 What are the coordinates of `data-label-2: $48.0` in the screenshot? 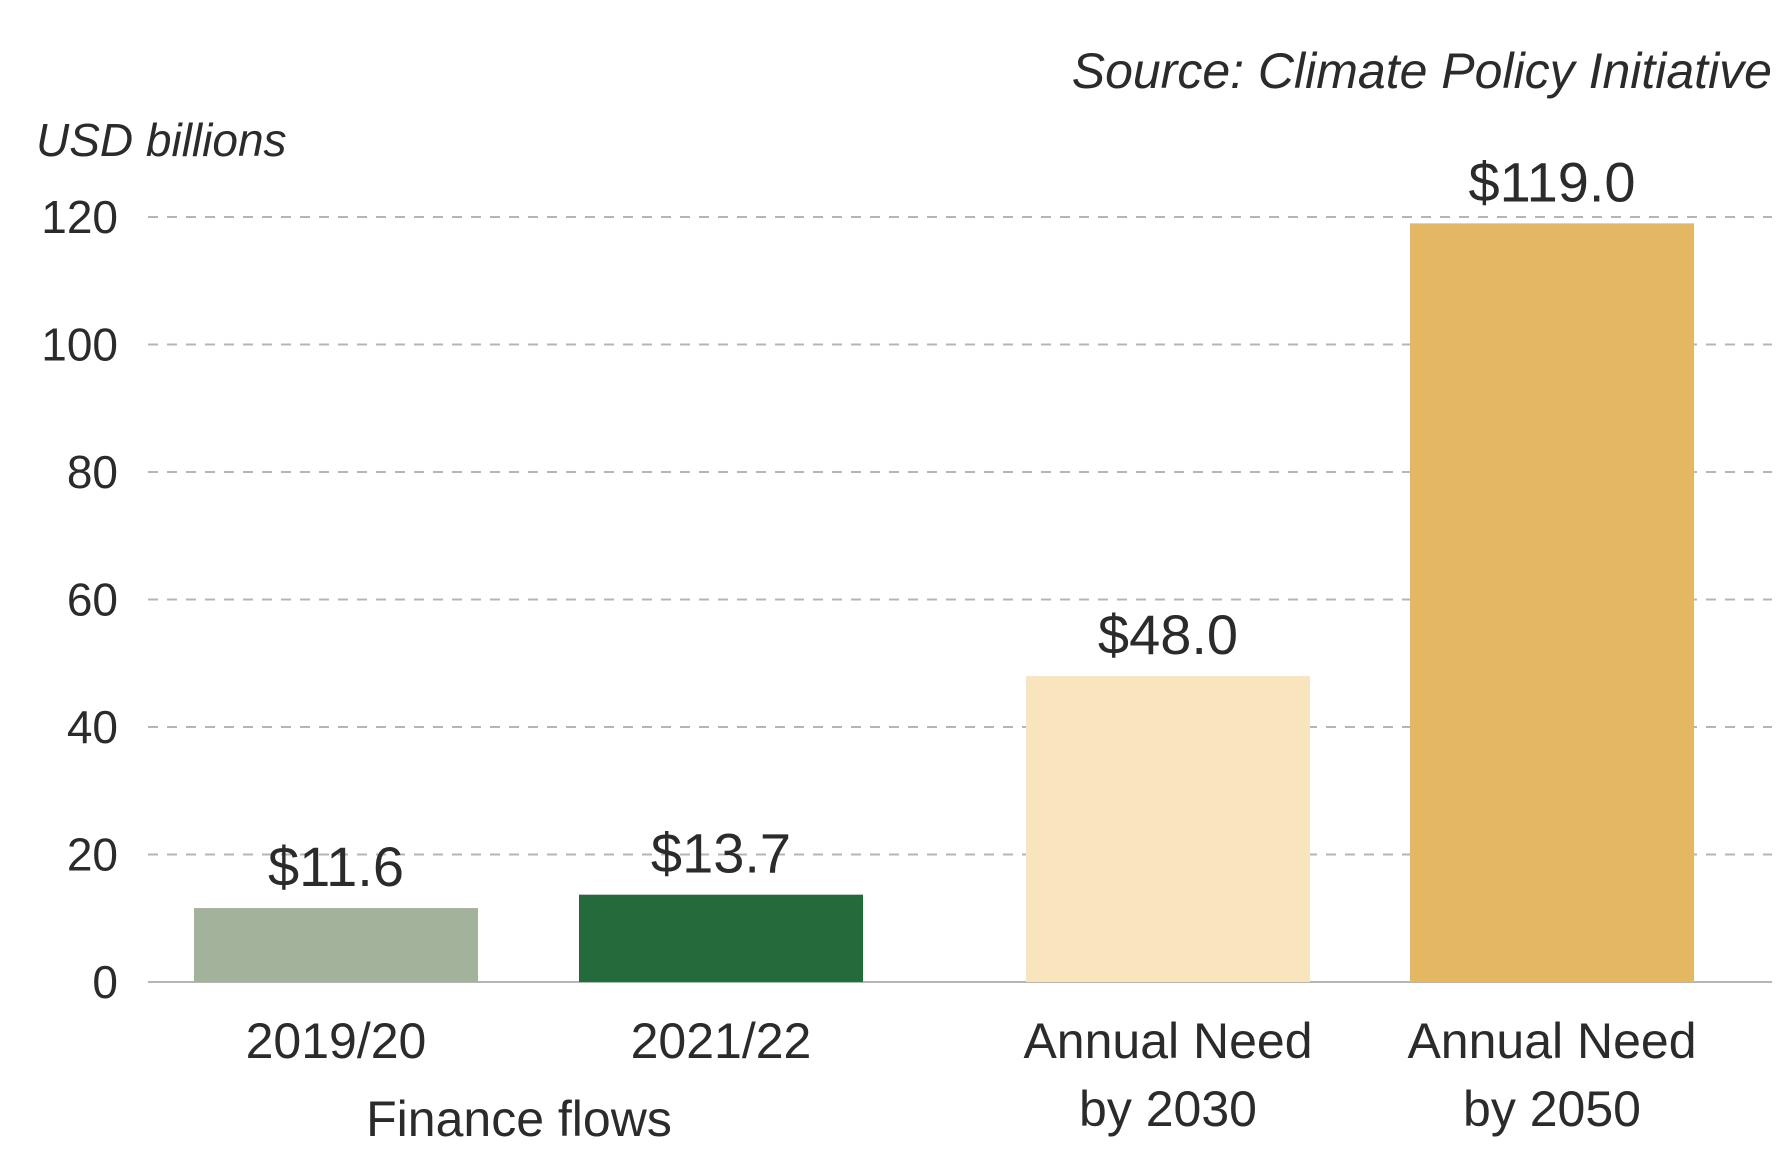 It's located at (1168, 634).